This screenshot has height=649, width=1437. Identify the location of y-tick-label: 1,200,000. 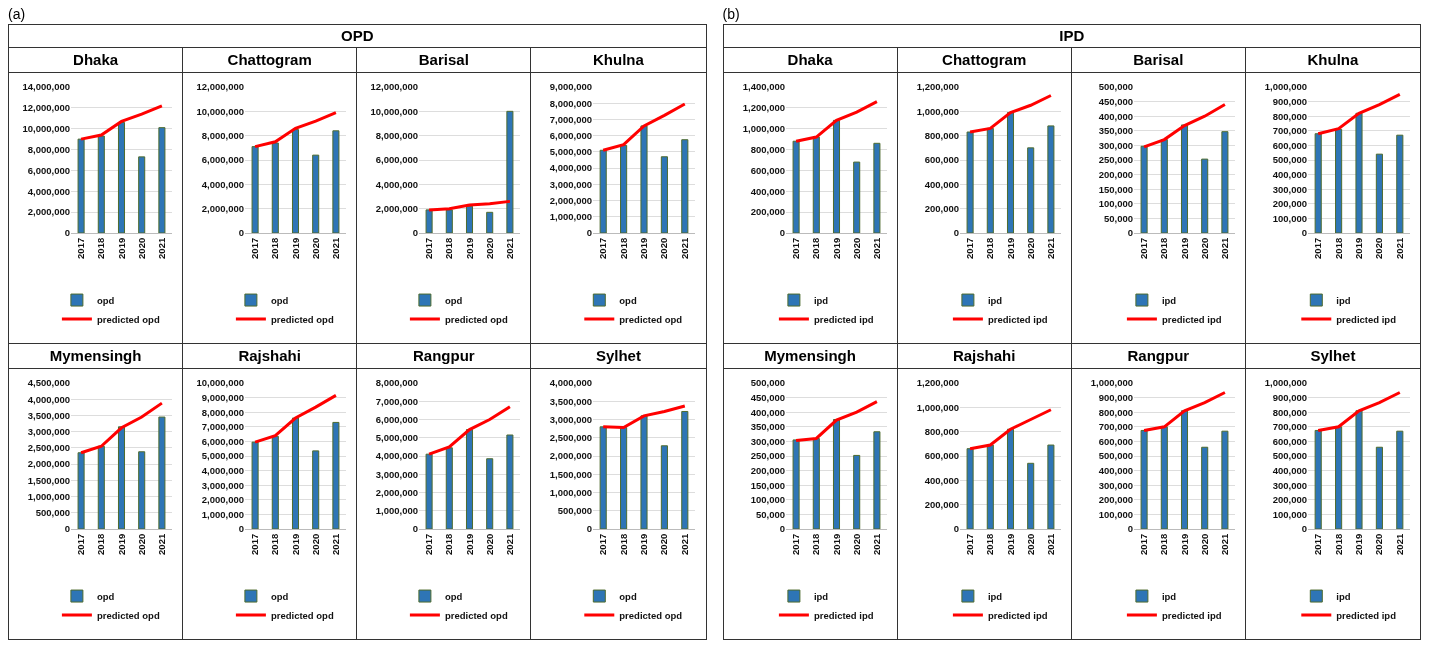
(937, 383).